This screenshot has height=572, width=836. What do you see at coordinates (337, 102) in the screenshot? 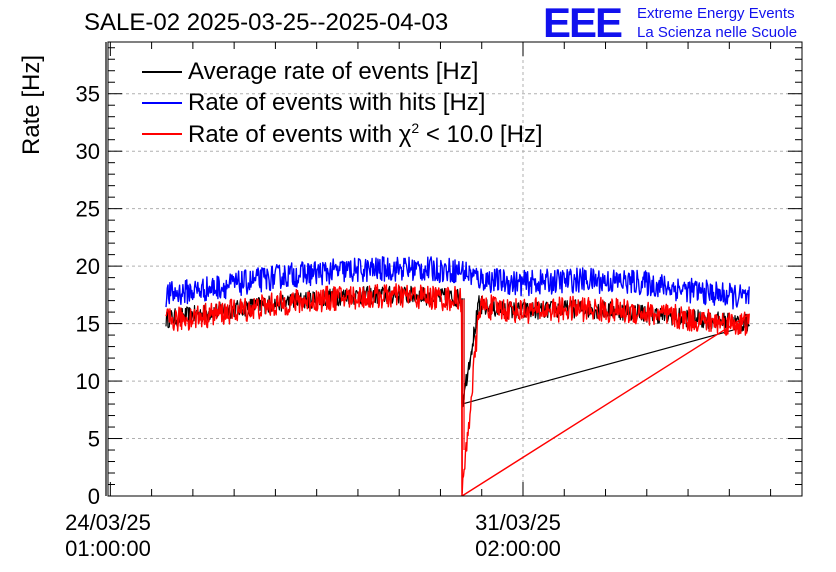
I see `legend-label-hits: Rate of events with hits [Hz]` at bounding box center [337, 102].